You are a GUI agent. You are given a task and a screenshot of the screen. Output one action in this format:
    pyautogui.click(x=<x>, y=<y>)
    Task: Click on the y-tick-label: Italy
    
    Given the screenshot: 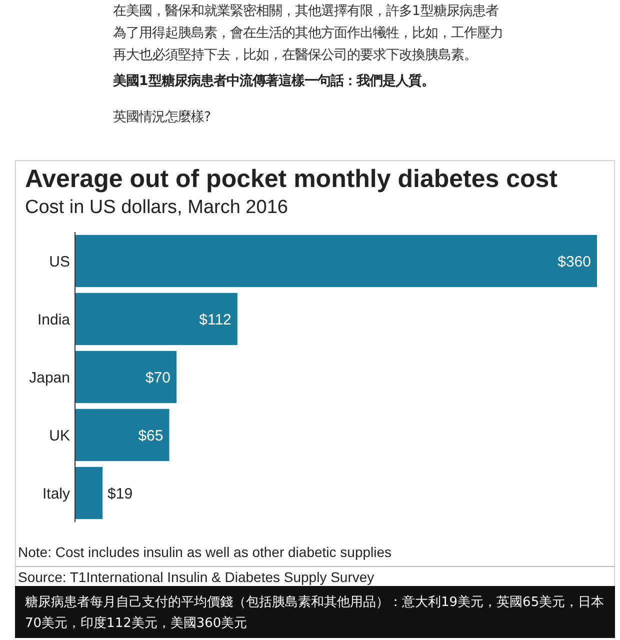 What is the action you would take?
    pyautogui.click(x=56, y=493)
    